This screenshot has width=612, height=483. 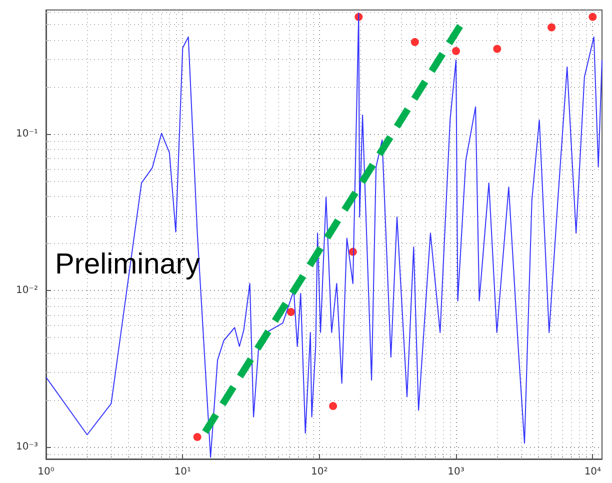 What do you see at coordinates (319, 472) in the screenshot?
I see `x-tick-label: 10²` at bounding box center [319, 472].